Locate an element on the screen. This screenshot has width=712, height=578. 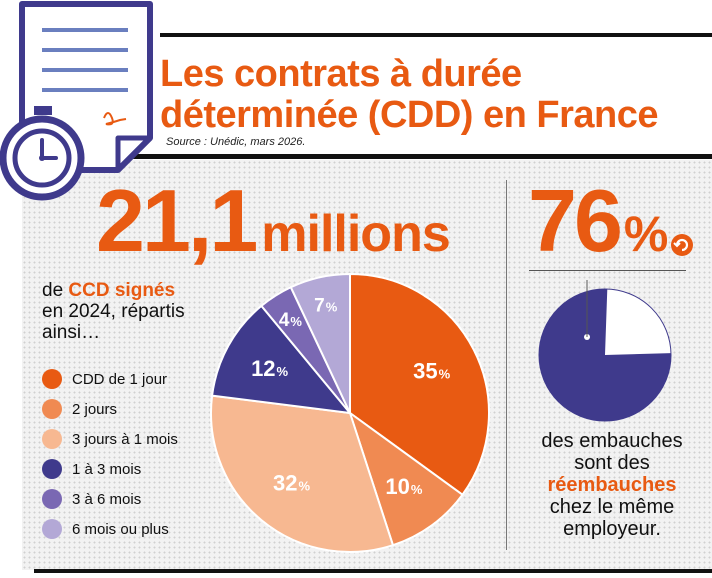
desc-highlight: CCD signés is located at coordinates (122, 290).